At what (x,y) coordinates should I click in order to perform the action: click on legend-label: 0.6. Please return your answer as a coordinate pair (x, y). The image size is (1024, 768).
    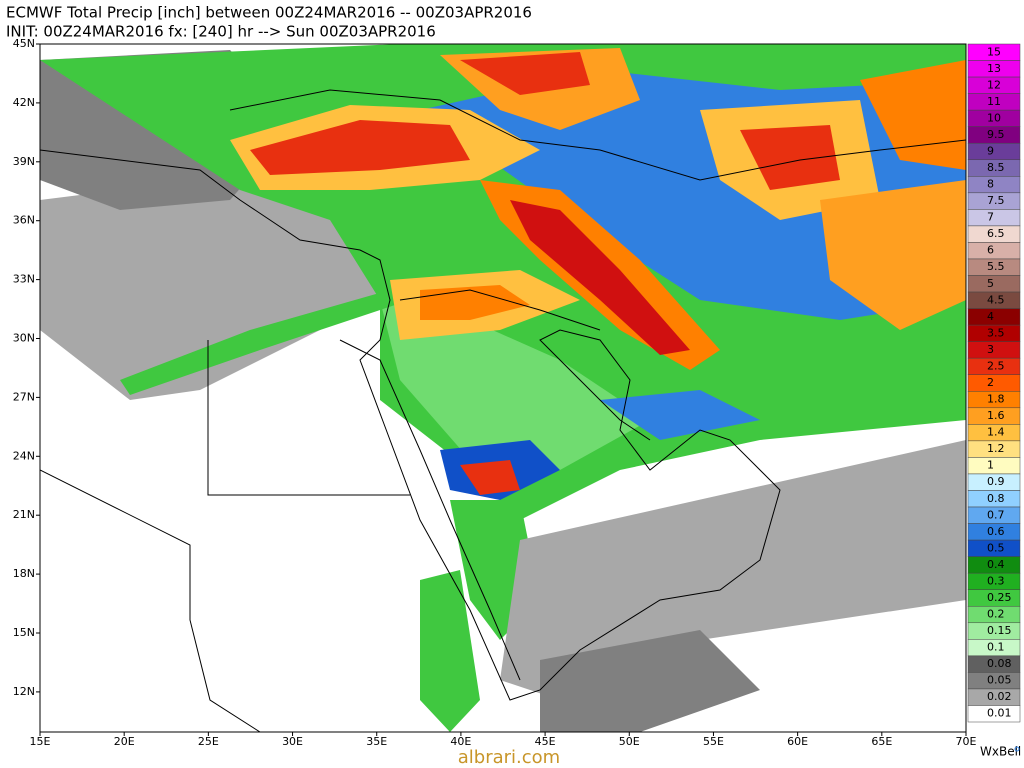
    Looking at the image, I should click on (996, 531).